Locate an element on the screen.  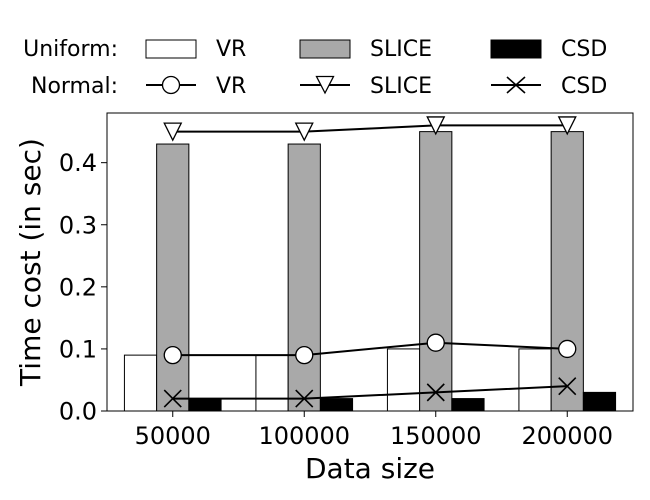
y-axis: 0.0 0.1 0.2 0.3 0.4 is located at coordinates (83, 287).